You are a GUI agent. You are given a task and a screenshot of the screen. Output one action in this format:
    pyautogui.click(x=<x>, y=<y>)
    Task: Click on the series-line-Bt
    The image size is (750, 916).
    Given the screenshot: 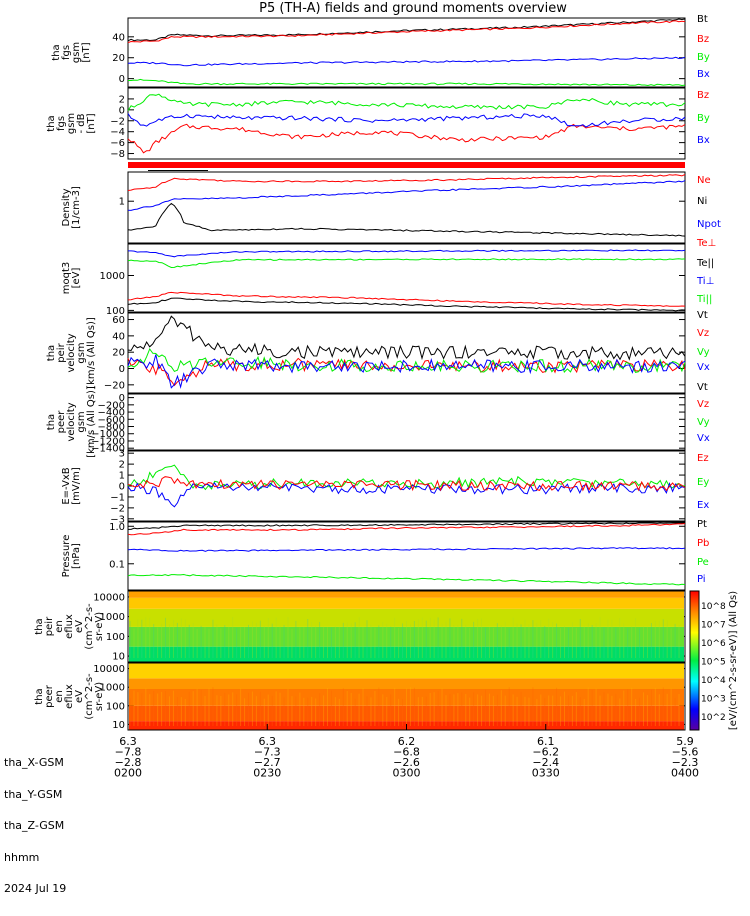 What is the action you would take?
    pyautogui.click(x=406, y=30)
    